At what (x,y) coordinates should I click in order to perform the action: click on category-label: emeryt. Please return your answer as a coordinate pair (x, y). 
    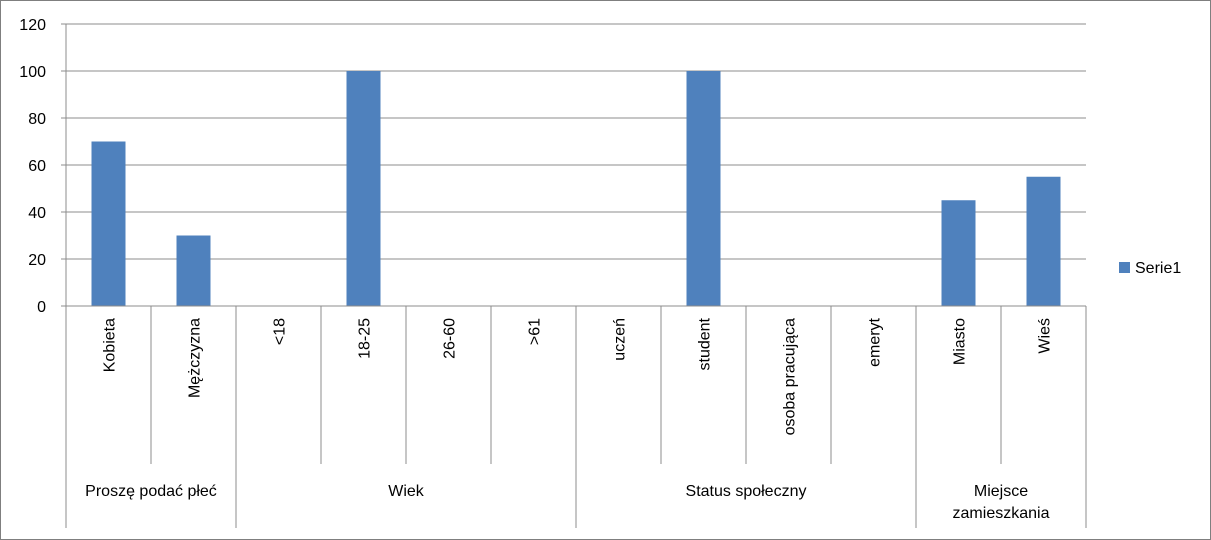
    Looking at the image, I should click on (875, 341).